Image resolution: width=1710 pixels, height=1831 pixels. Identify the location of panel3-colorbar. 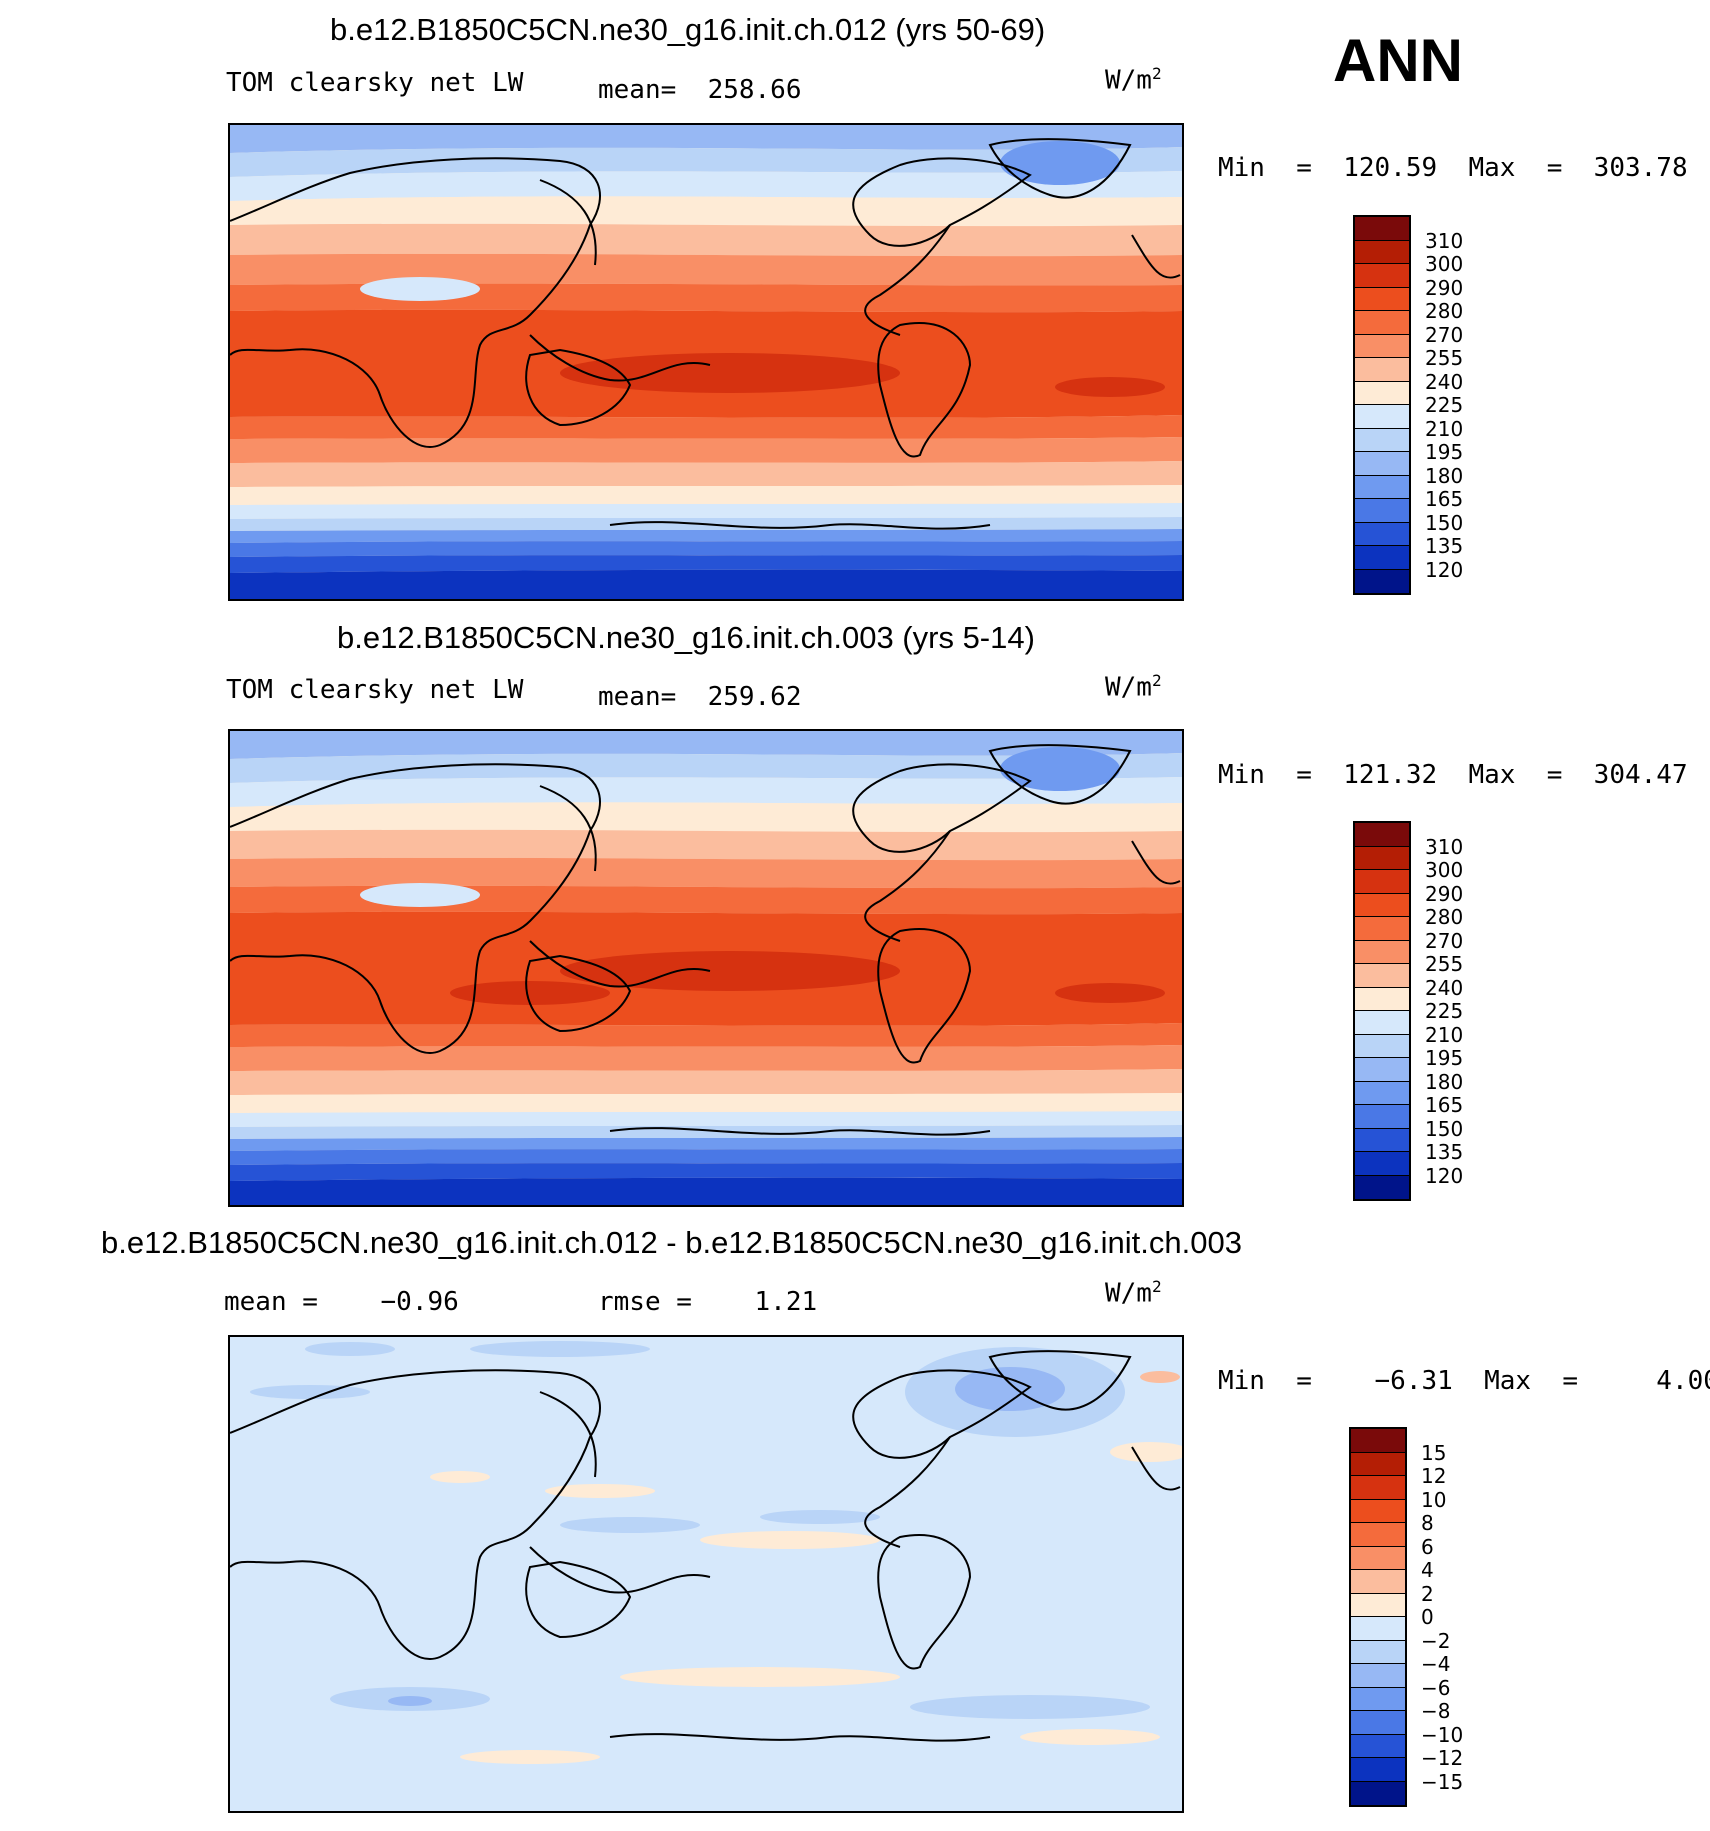
(1378, 1617).